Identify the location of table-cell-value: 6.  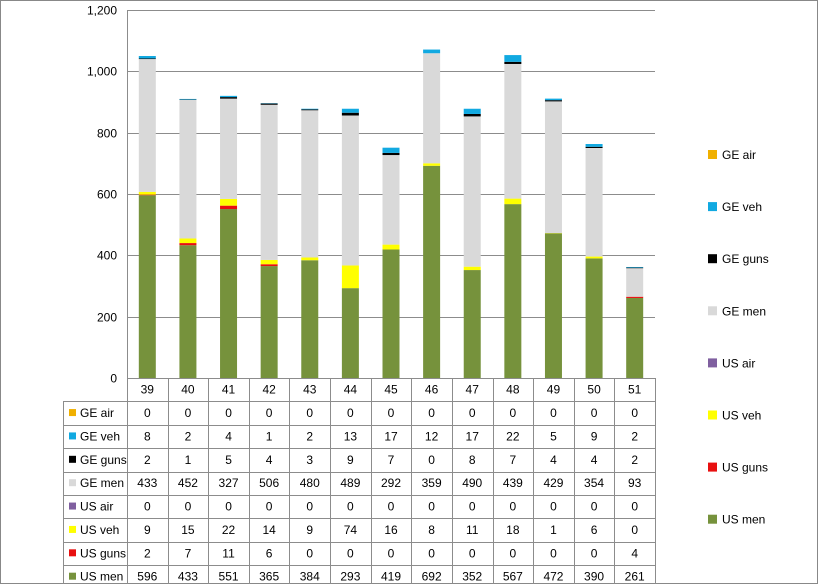
(594, 530).